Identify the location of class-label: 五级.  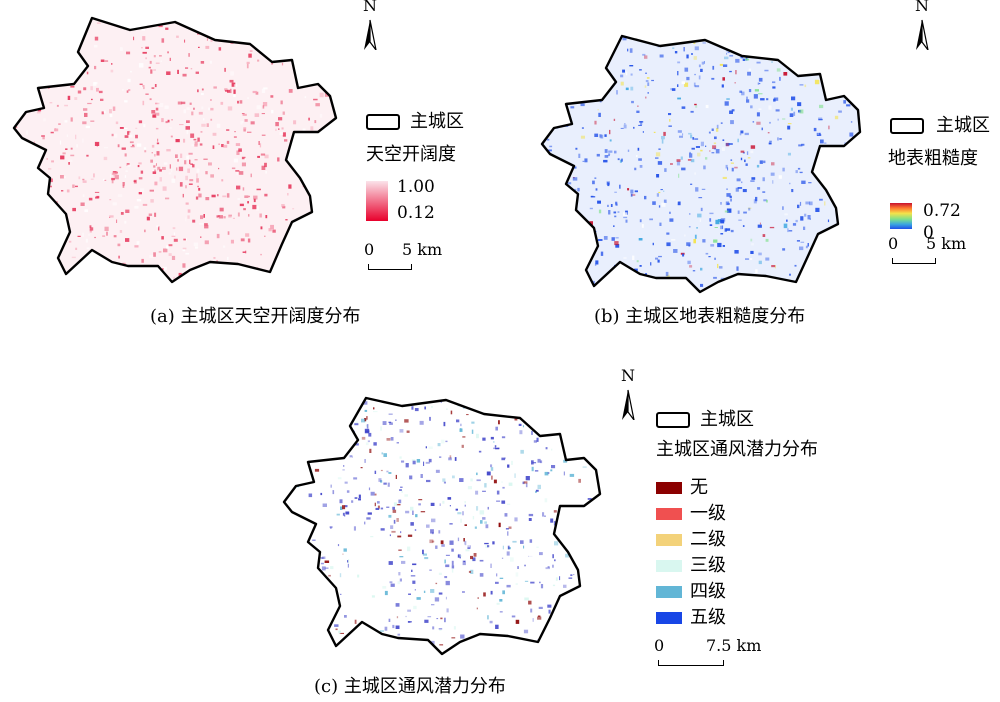
(708, 617).